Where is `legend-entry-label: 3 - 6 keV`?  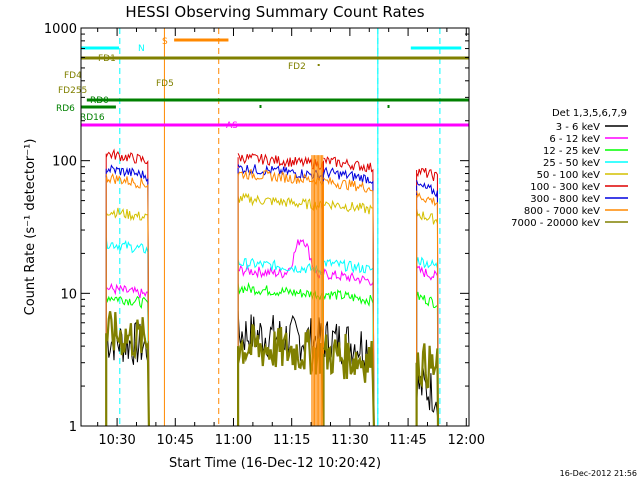 legend-entry-label: 3 - 6 keV is located at coordinates (578, 127).